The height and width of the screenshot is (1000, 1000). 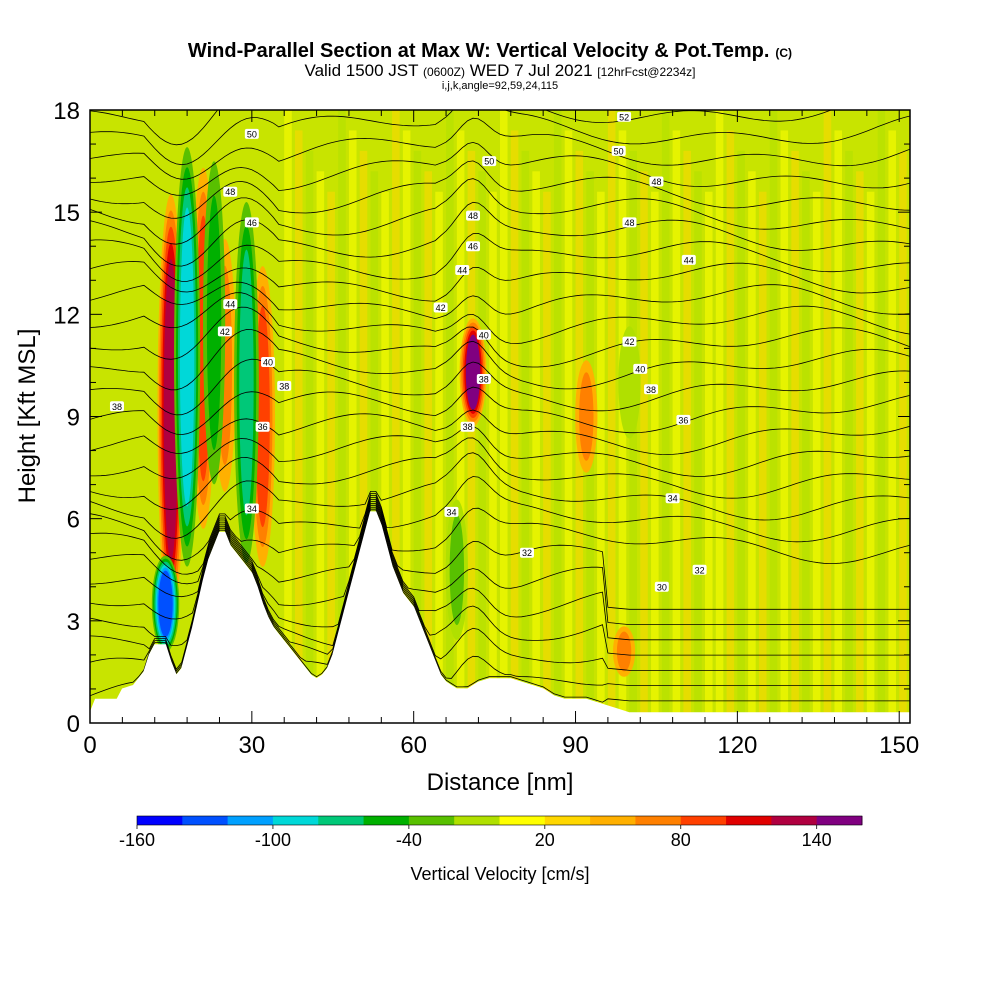 I want to click on colorbar: -160 -100 -40 20 80 140, so click(x=491, y=832).